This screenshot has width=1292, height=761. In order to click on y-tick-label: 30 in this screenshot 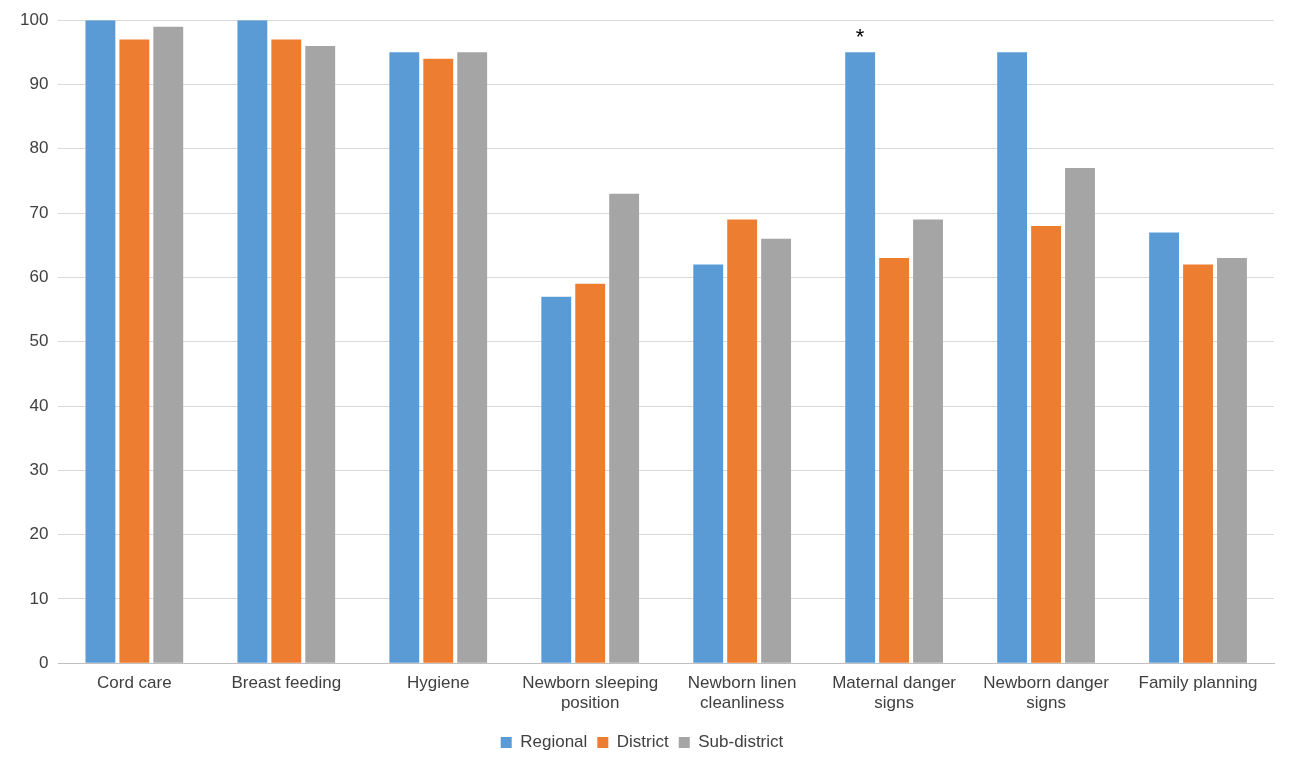, I will do `click(39, 469)`.